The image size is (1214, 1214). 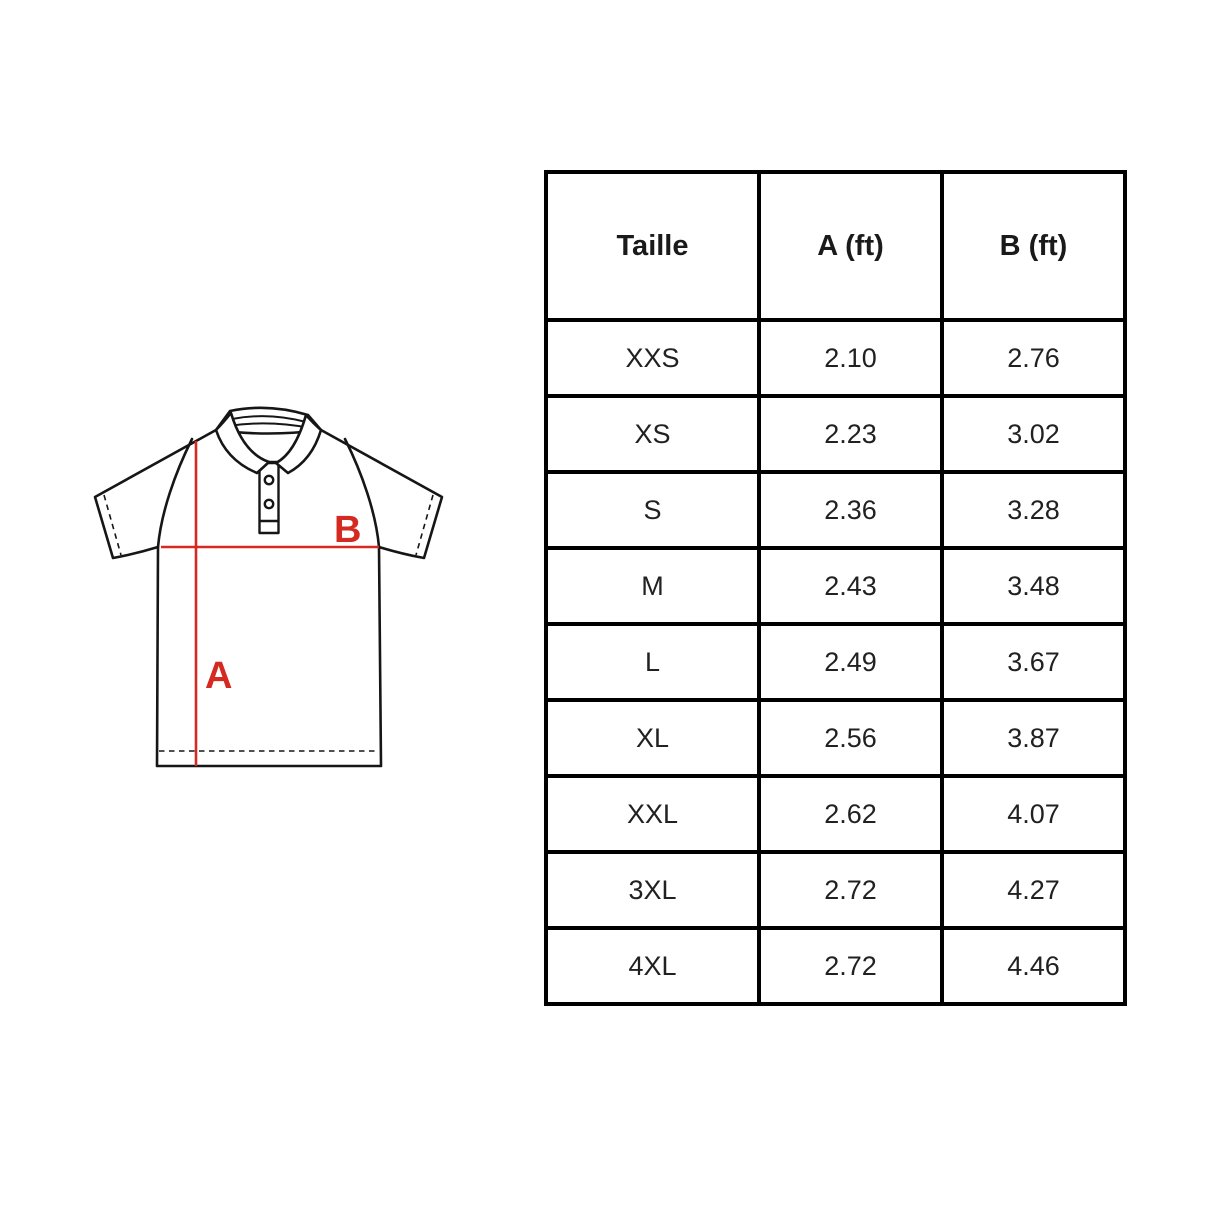 I want to click on measurement-value-cell: 2.23, so click(x=850, y=434).